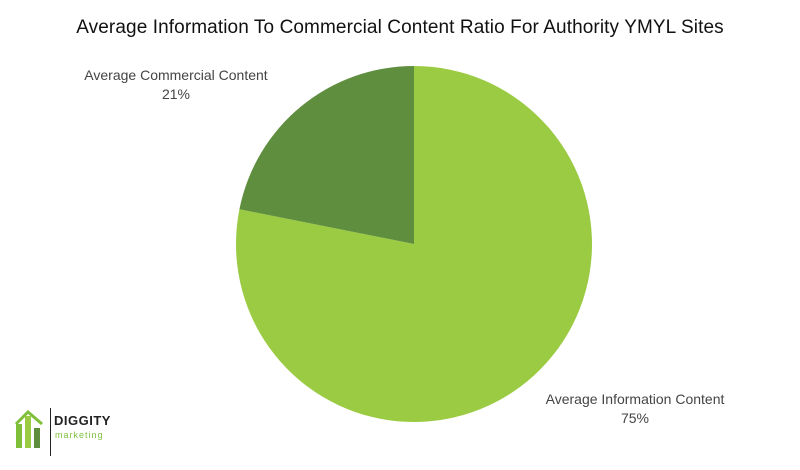 The image size is (800, 470). Describe the element at coordinates (635, 418) in the screenshot. I see `information-slice-value: 75%` at that location.